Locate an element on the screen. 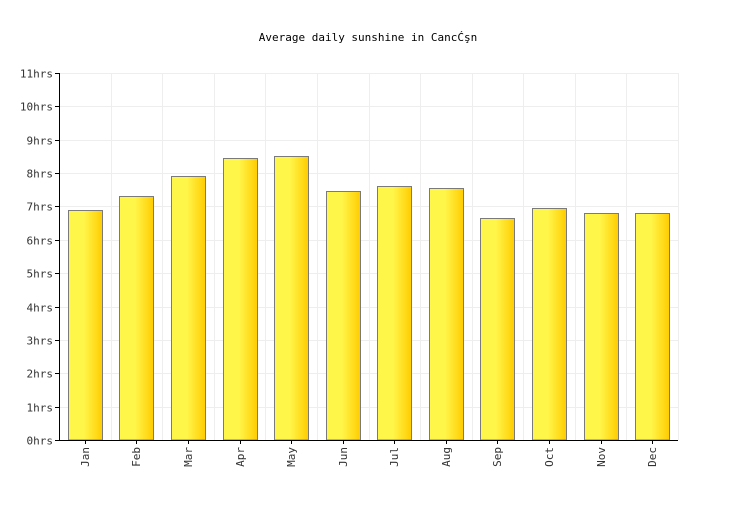 Image resolution: width=736 pixels, height=505 pixels. bar-oct is located at coordinates (549, 324).